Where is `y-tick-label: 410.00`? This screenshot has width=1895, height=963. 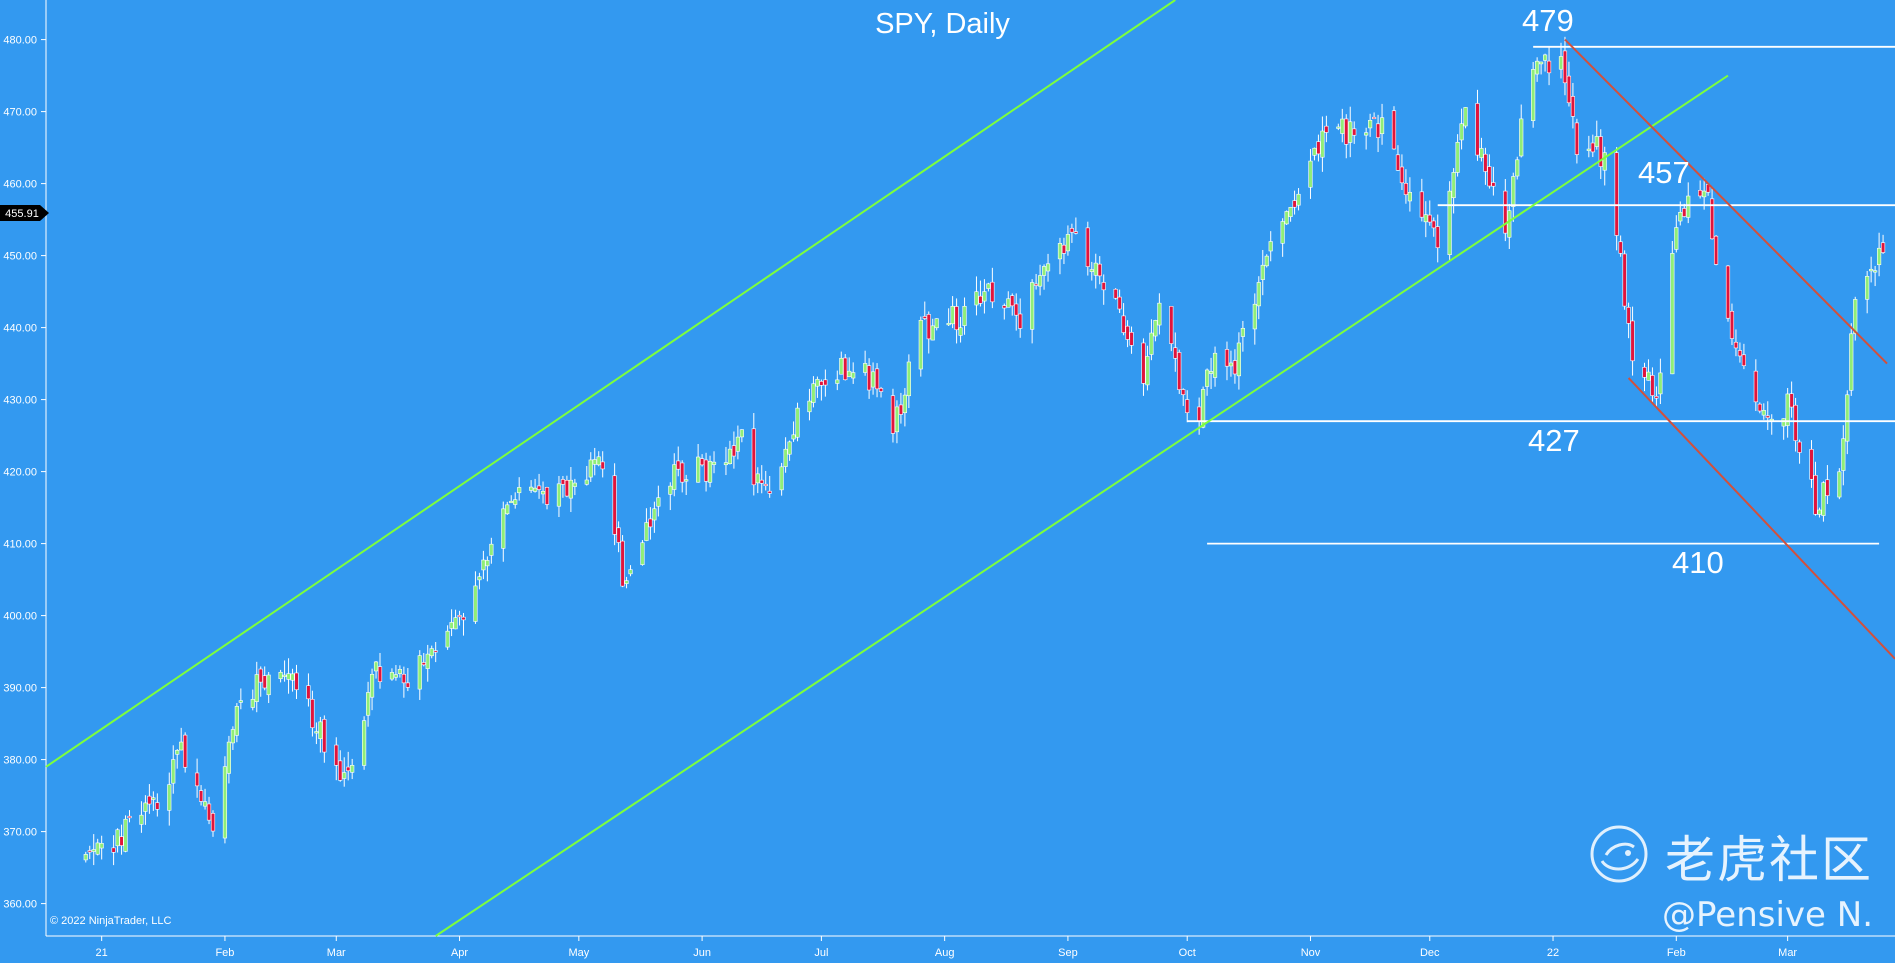
y-tick-label: 410.00 is located at coordinates (20, 545).